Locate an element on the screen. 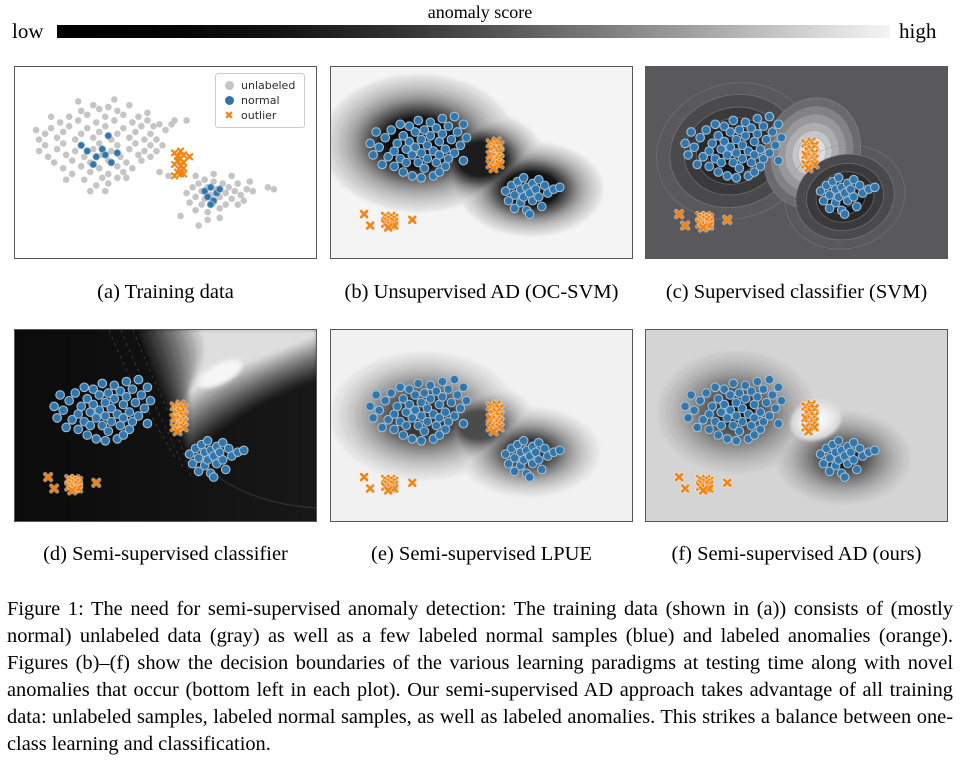 The height and width of the screenshot is (760, 960). caption-f: (f) Semi-supervised AD (ours) is located at coordinates (796, 554).